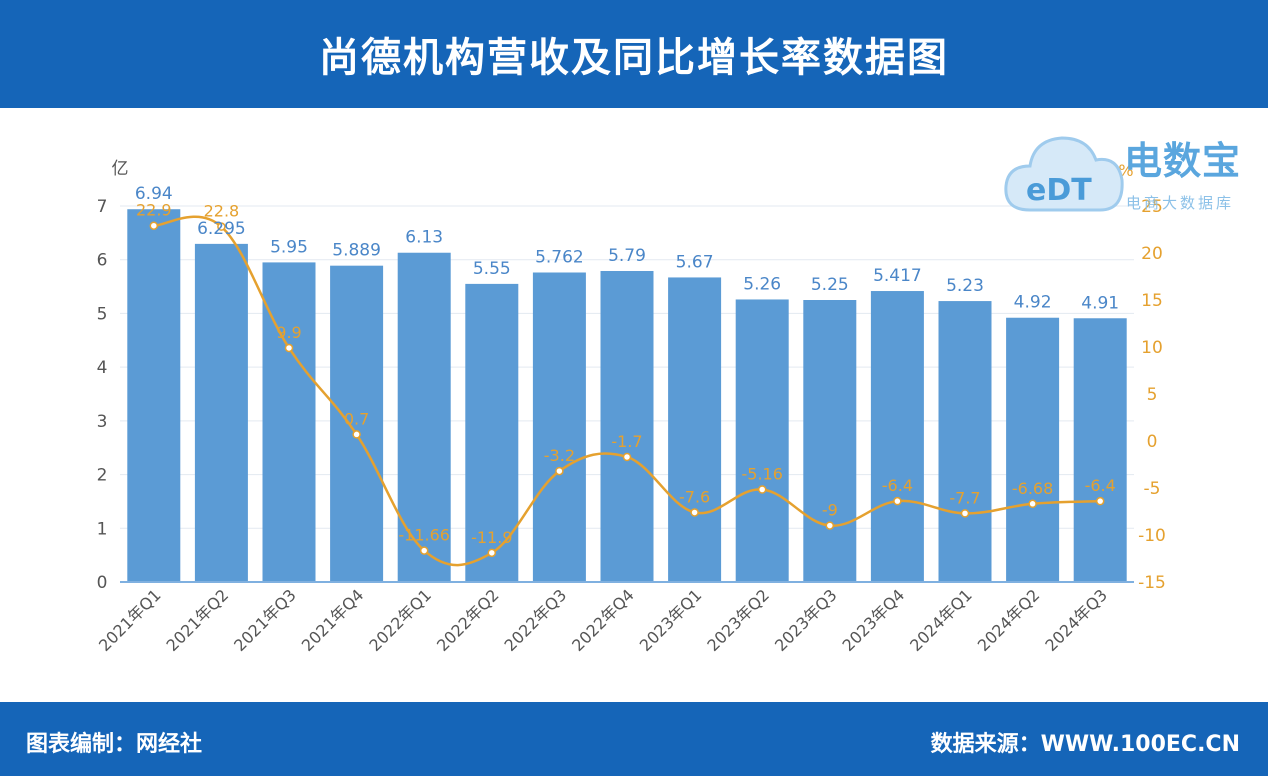  What do you see at coordinates (102, 261) in the screenshot?
I see `y-left-tick-label: 6` at bounding box center [102, 261].